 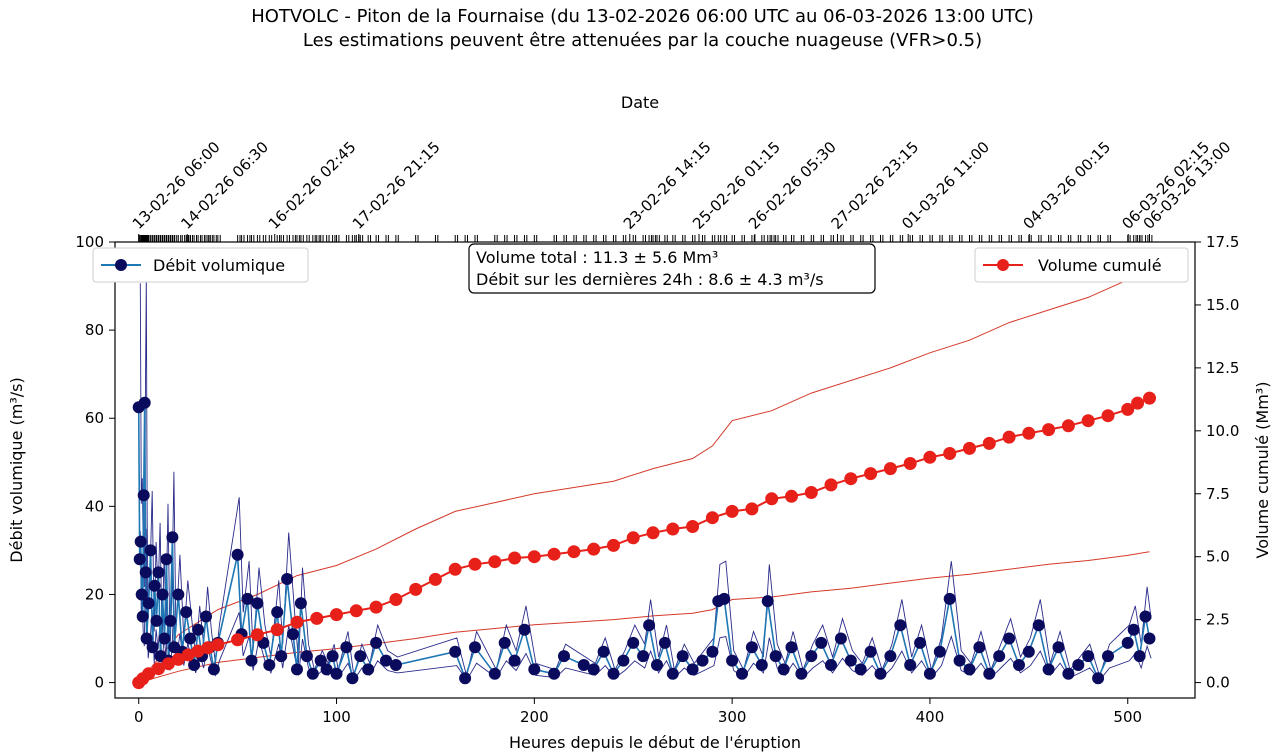 I want to click on right-y-tick-label: 0.0, so click(x=1218, y=683).